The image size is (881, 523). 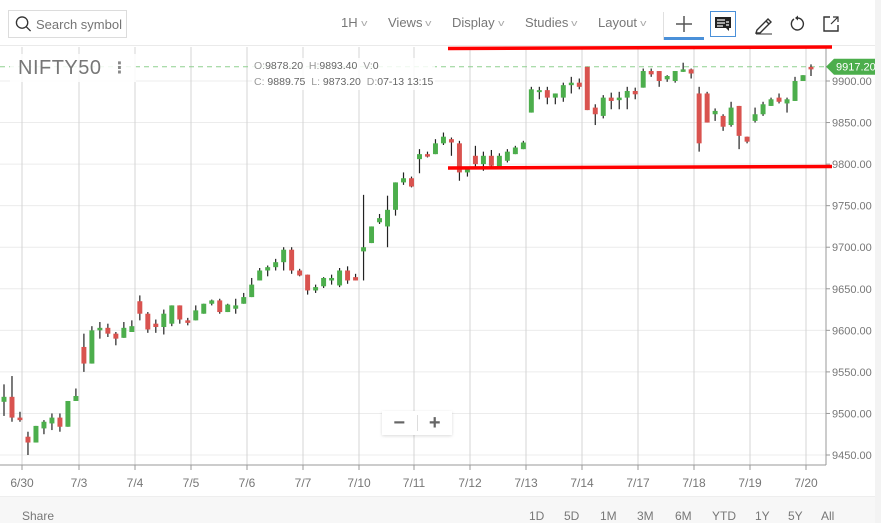 I want to click on range-bar, so click(x=437, y=509).